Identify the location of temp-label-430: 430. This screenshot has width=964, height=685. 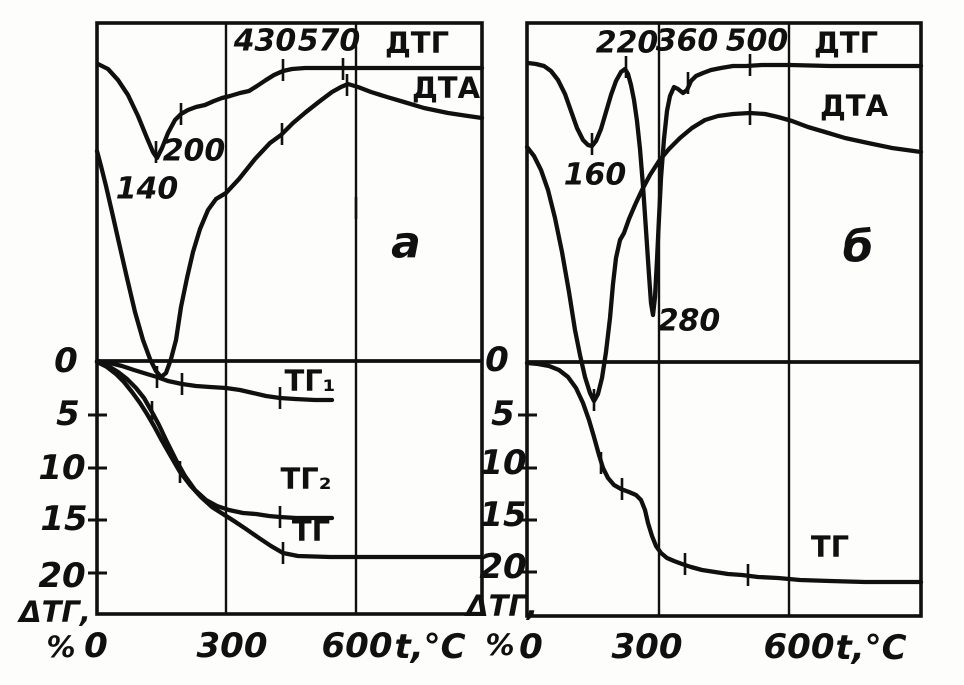
(265, 41).